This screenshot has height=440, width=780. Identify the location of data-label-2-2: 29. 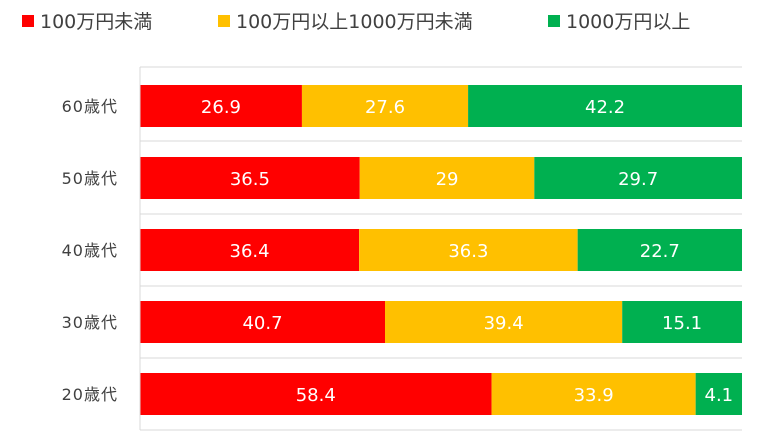
(447, 179).